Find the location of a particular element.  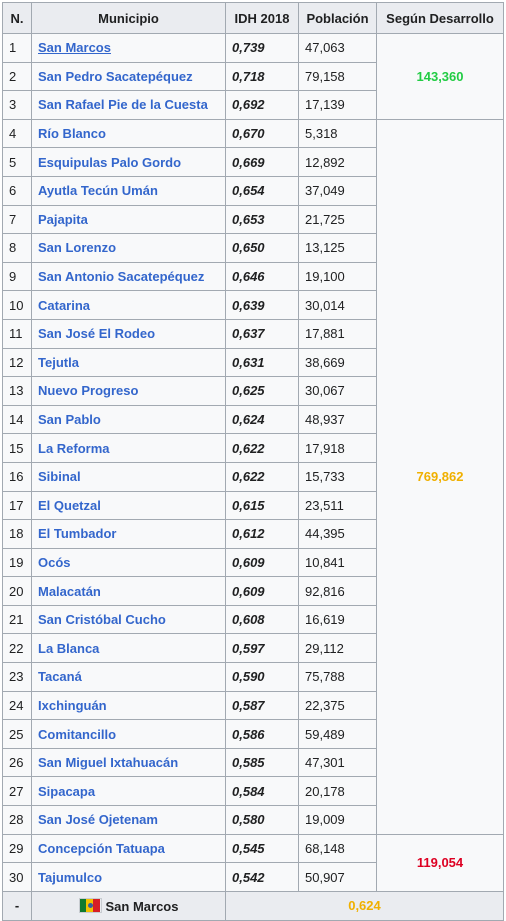

idh-value: 0,650 is located at coordinates (262, 248).